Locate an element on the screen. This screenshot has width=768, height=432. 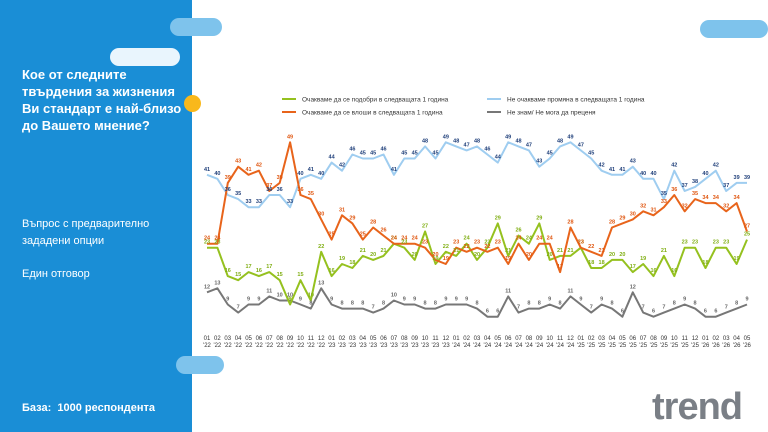
x-tick-label: 04 '26 is located at coordinates (736, 342).